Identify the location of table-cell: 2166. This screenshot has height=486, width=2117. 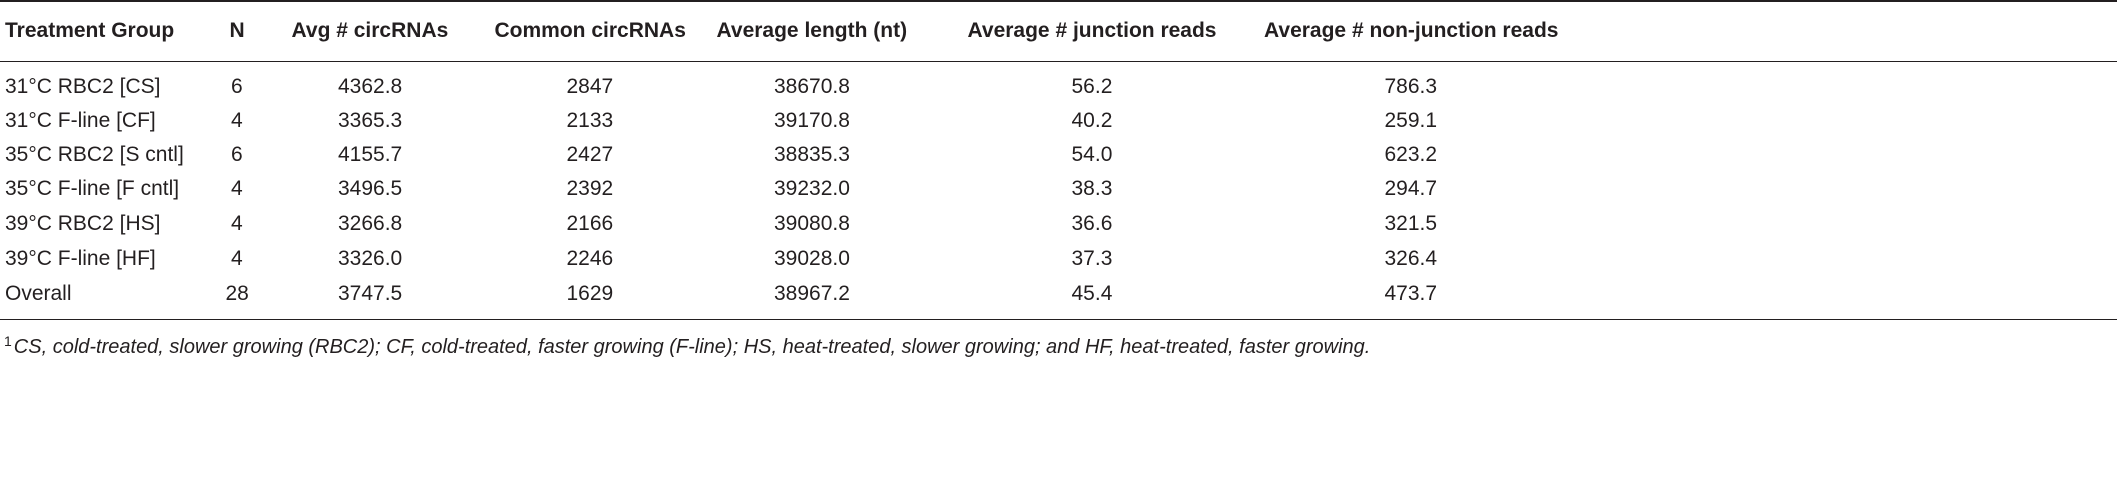
(590, 223).